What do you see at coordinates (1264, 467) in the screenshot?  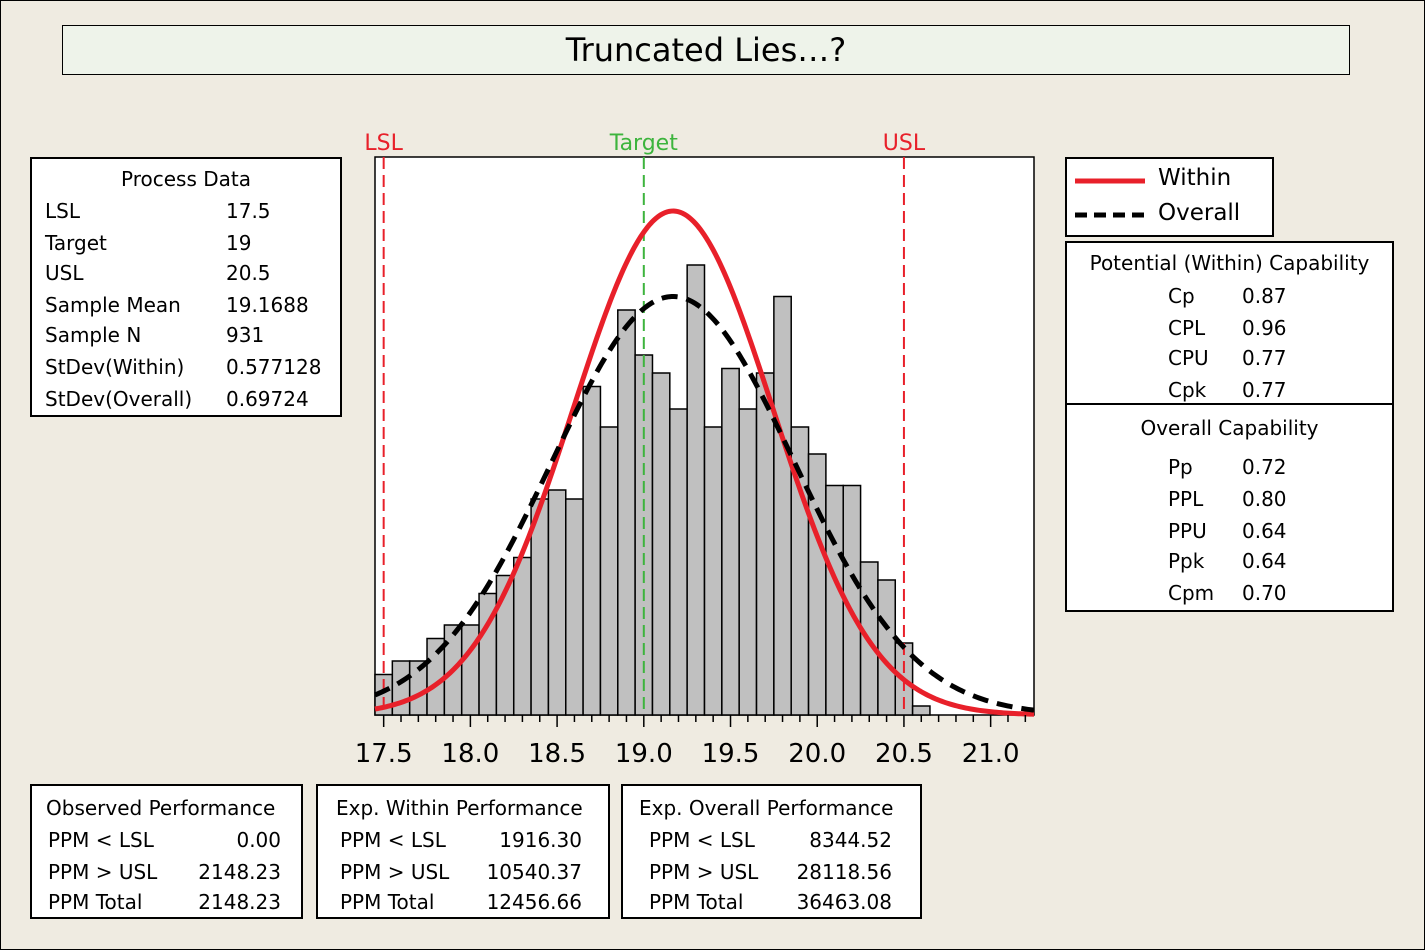 I see `cap-value-pp: 0.72` at bounding box center [1264, 467].